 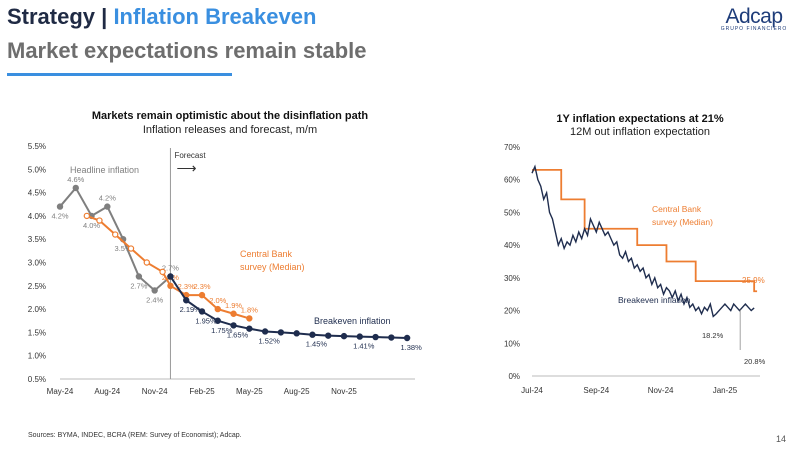 I want to click on x-tick-label: Nov-25, so click(x=344, y=391).